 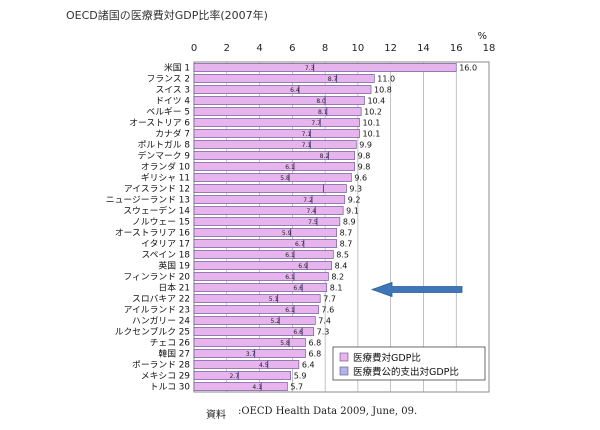 What do you see at coordinates (165, 256) in the screenshot?
I see `category-label: スペイン 18` at bounding box center [165, 256].